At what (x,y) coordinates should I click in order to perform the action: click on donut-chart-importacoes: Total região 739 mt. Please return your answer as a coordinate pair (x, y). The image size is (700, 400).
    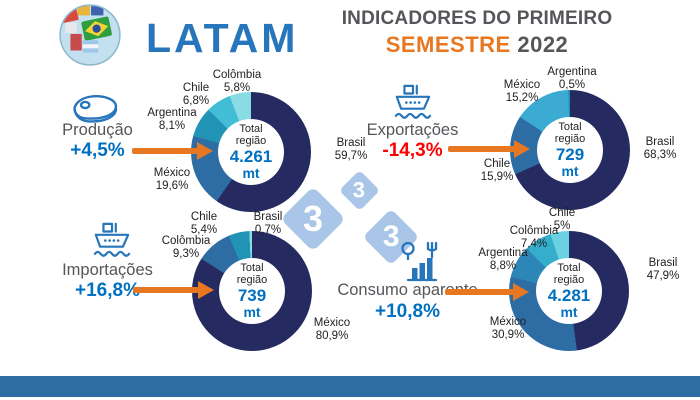
    Looking at the image, I should click on (252, 291).